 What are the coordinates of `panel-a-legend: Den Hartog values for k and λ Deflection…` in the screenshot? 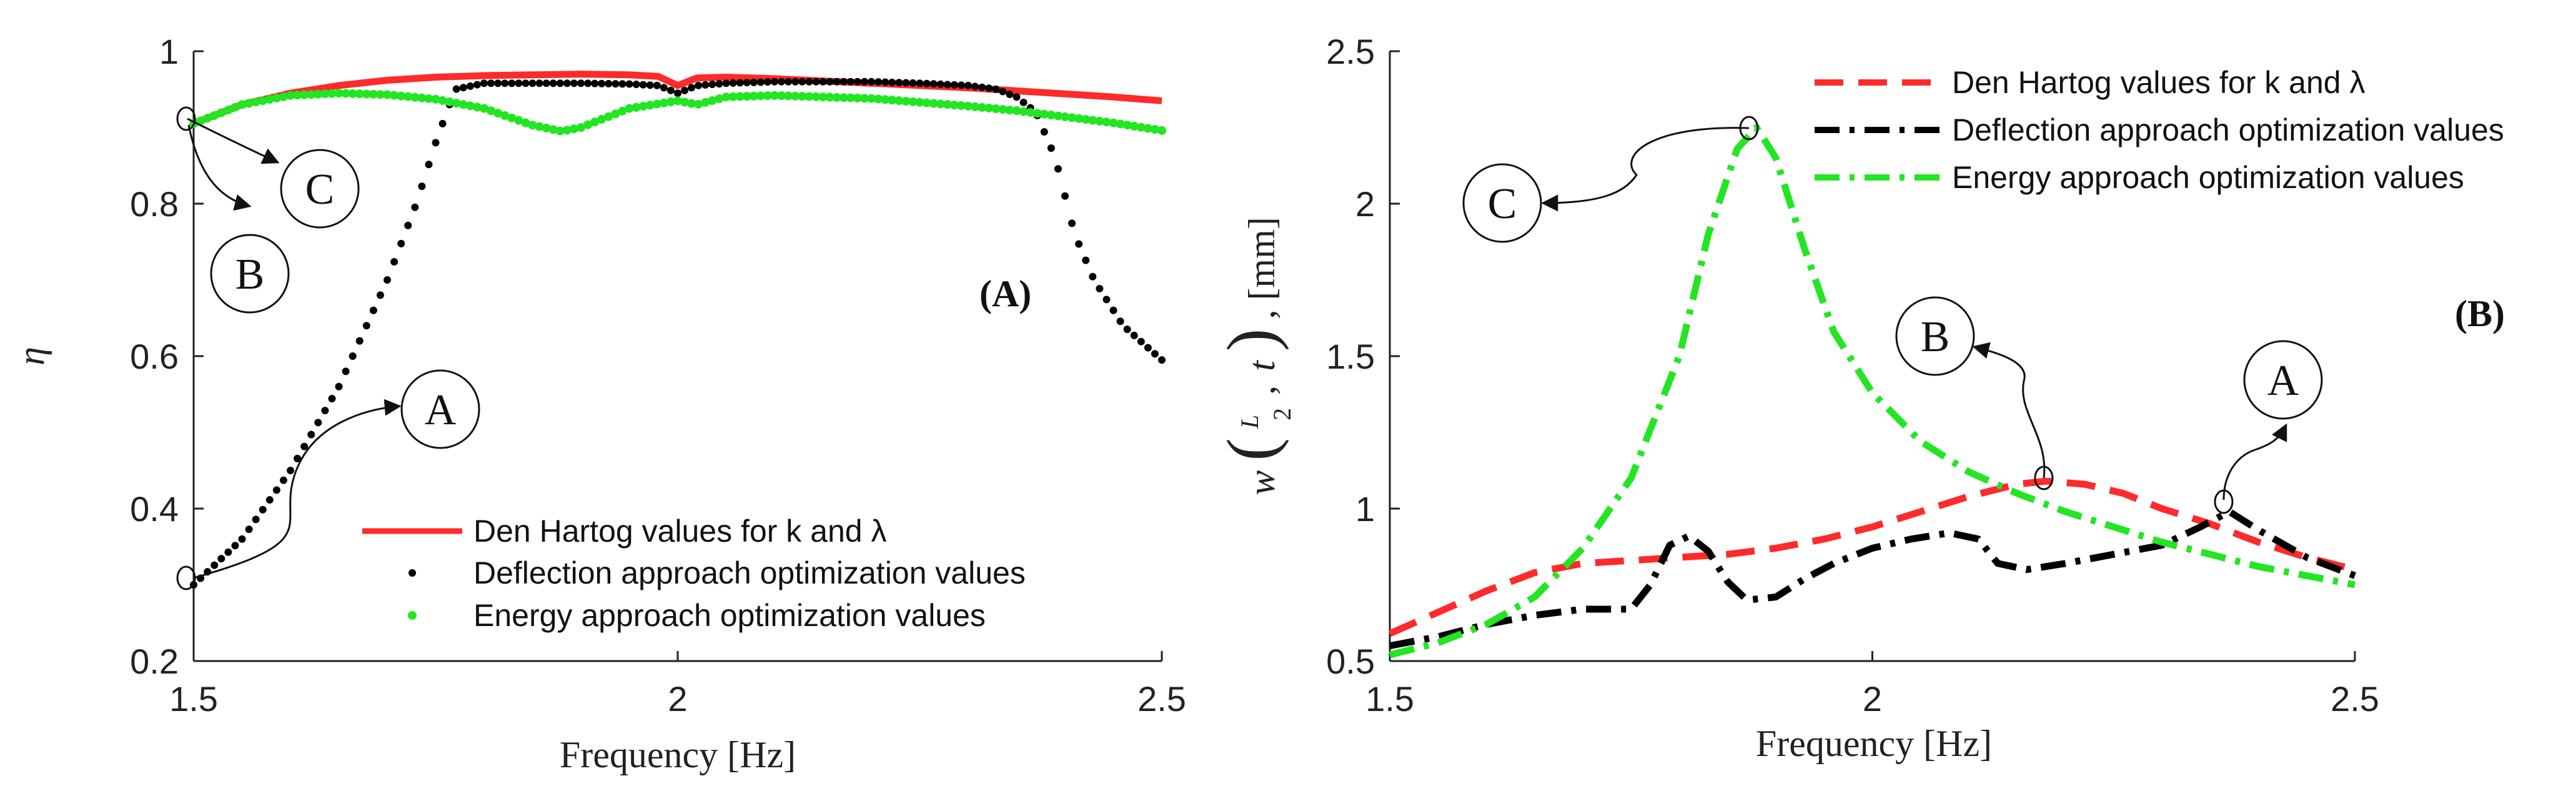 It's located at (694, 573).